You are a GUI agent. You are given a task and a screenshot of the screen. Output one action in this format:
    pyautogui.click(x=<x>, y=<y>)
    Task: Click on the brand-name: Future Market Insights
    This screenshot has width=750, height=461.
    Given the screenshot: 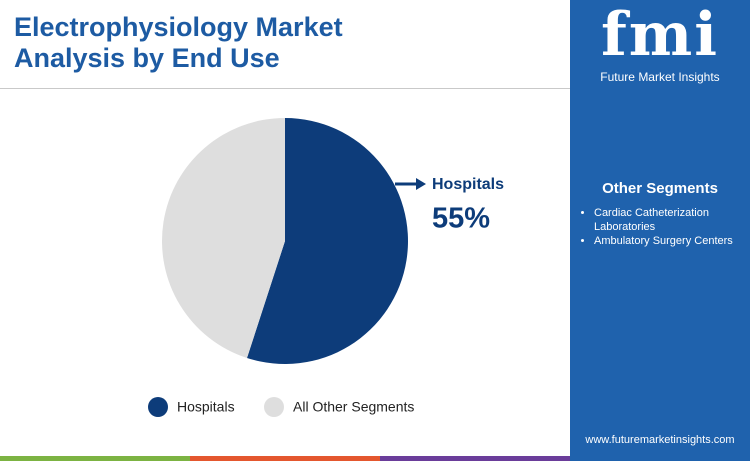 What is the action you would take?
    pyautogui.click(x=660, y=77)
    